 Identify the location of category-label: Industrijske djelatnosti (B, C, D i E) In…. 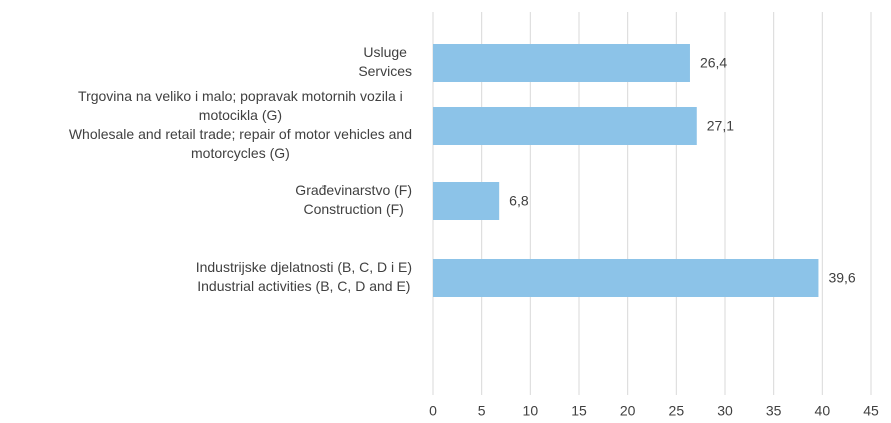
(304, 276).